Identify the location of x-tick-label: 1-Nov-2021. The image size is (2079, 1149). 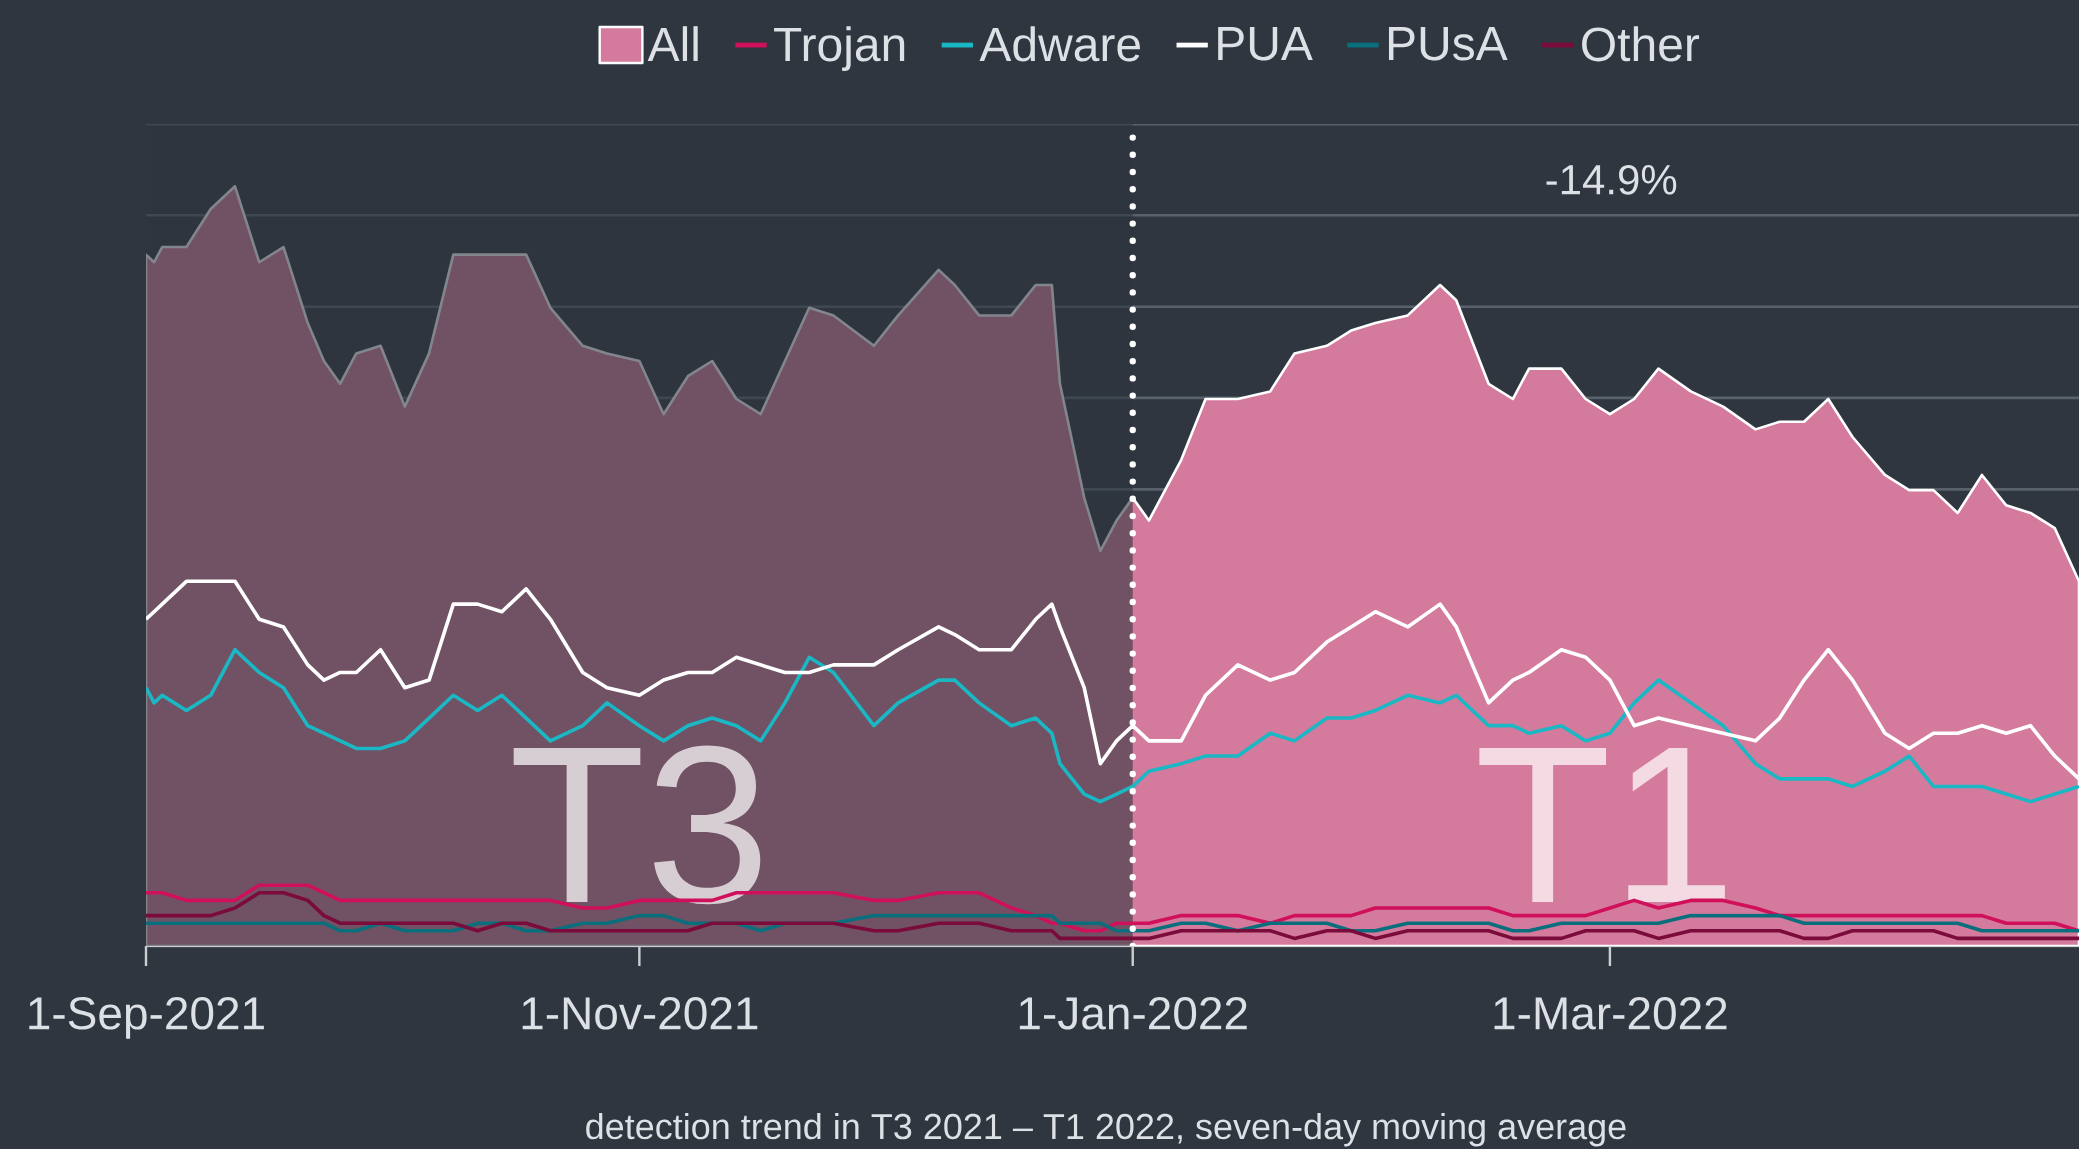
(640, 1013).